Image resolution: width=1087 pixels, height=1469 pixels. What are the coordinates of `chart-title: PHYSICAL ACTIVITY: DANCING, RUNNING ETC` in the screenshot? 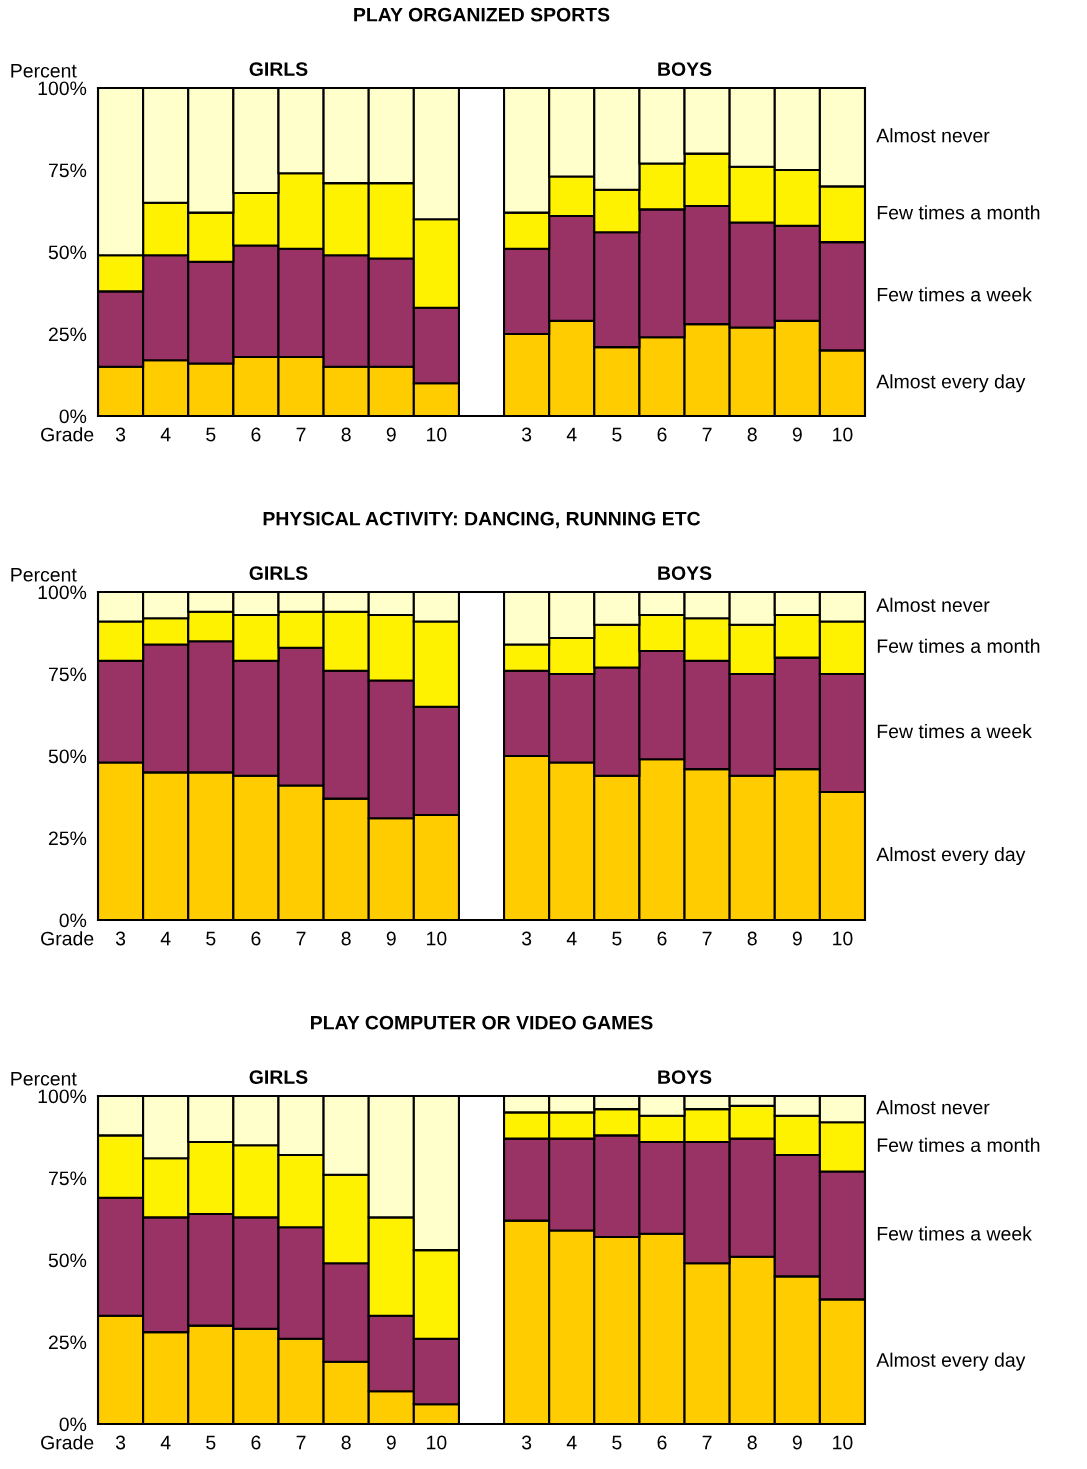 It's located at (482, 520).